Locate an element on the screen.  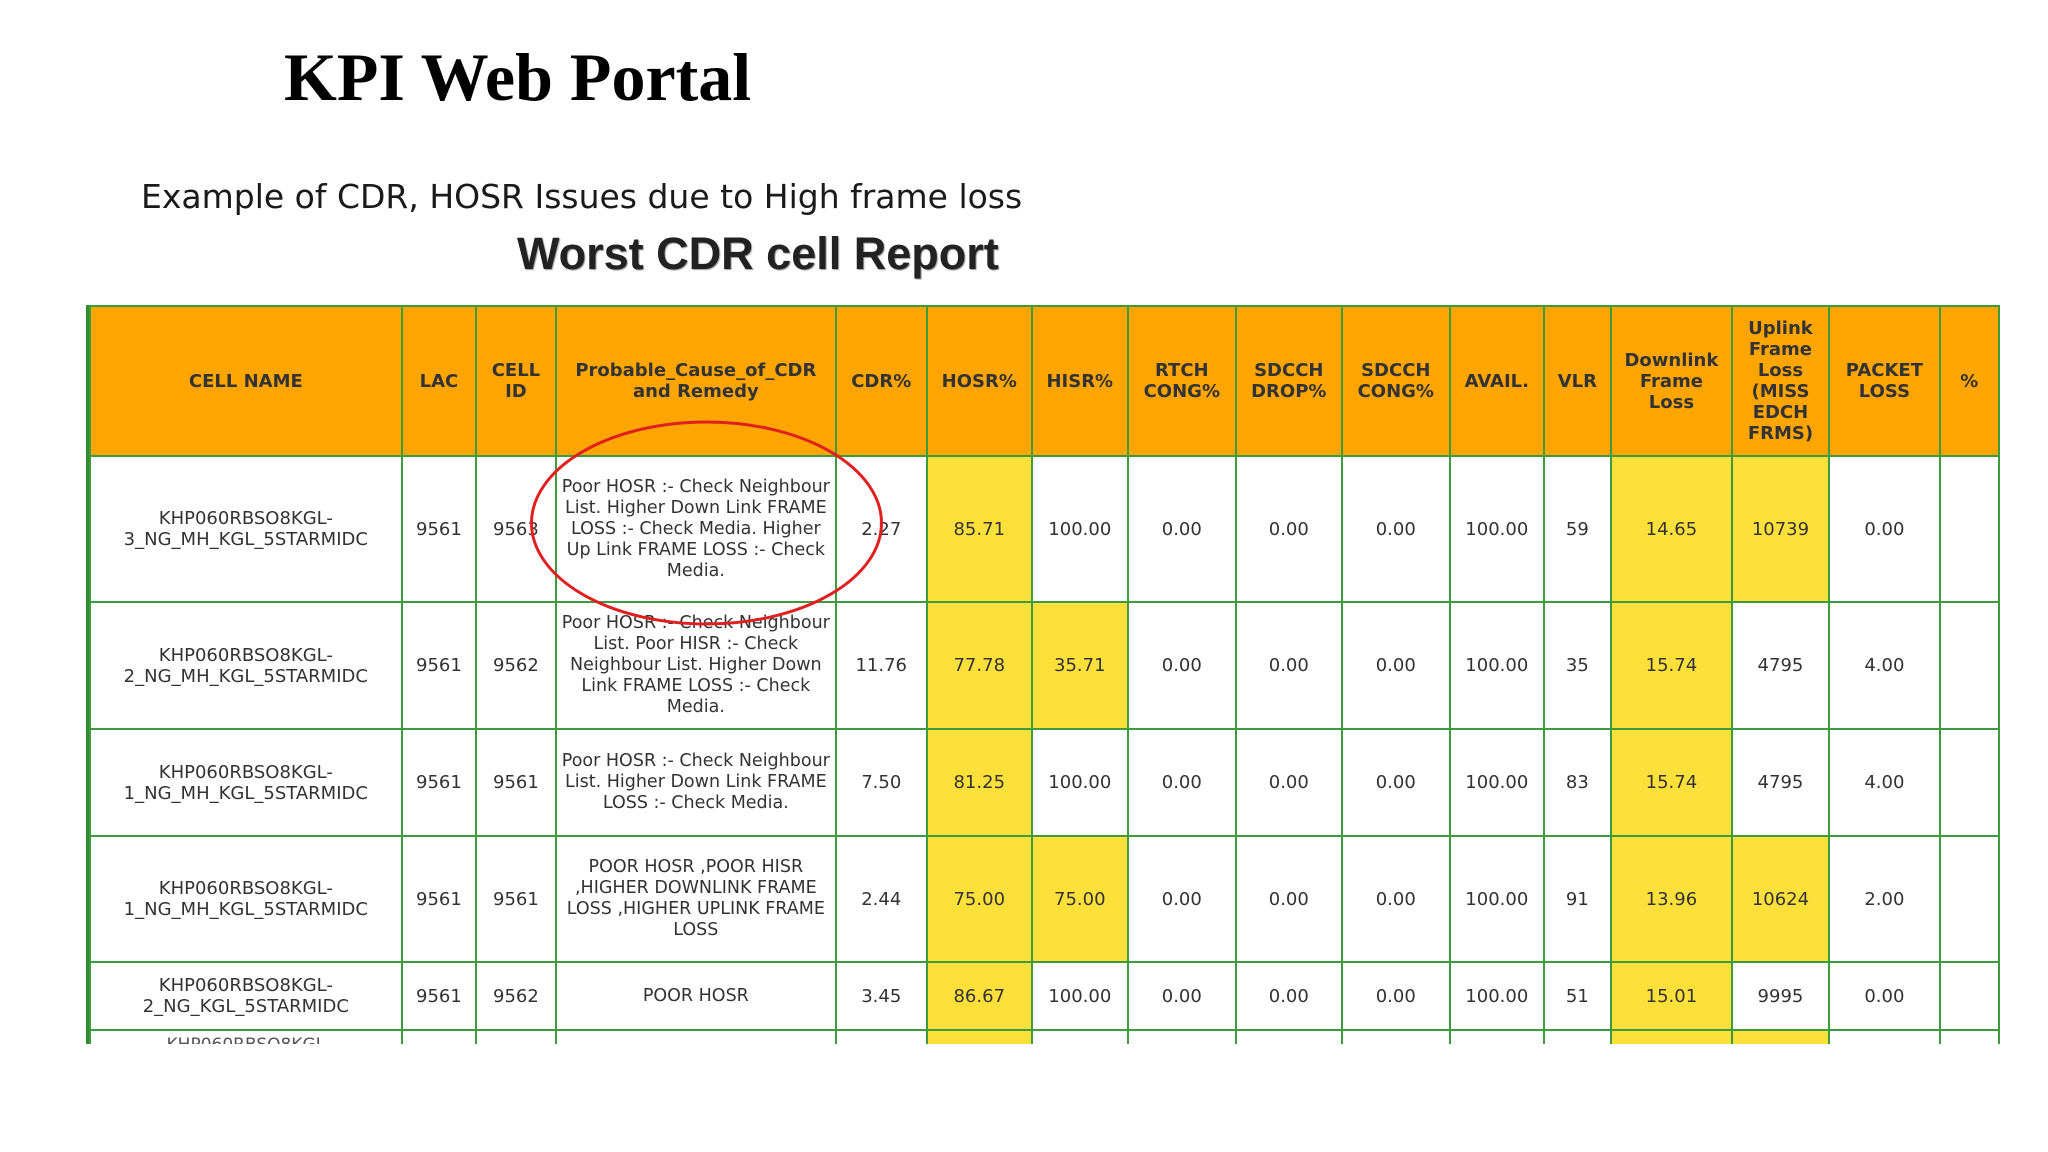
cell-uplink-frame-loss: 9995 is located at coordinates (1780, 996).